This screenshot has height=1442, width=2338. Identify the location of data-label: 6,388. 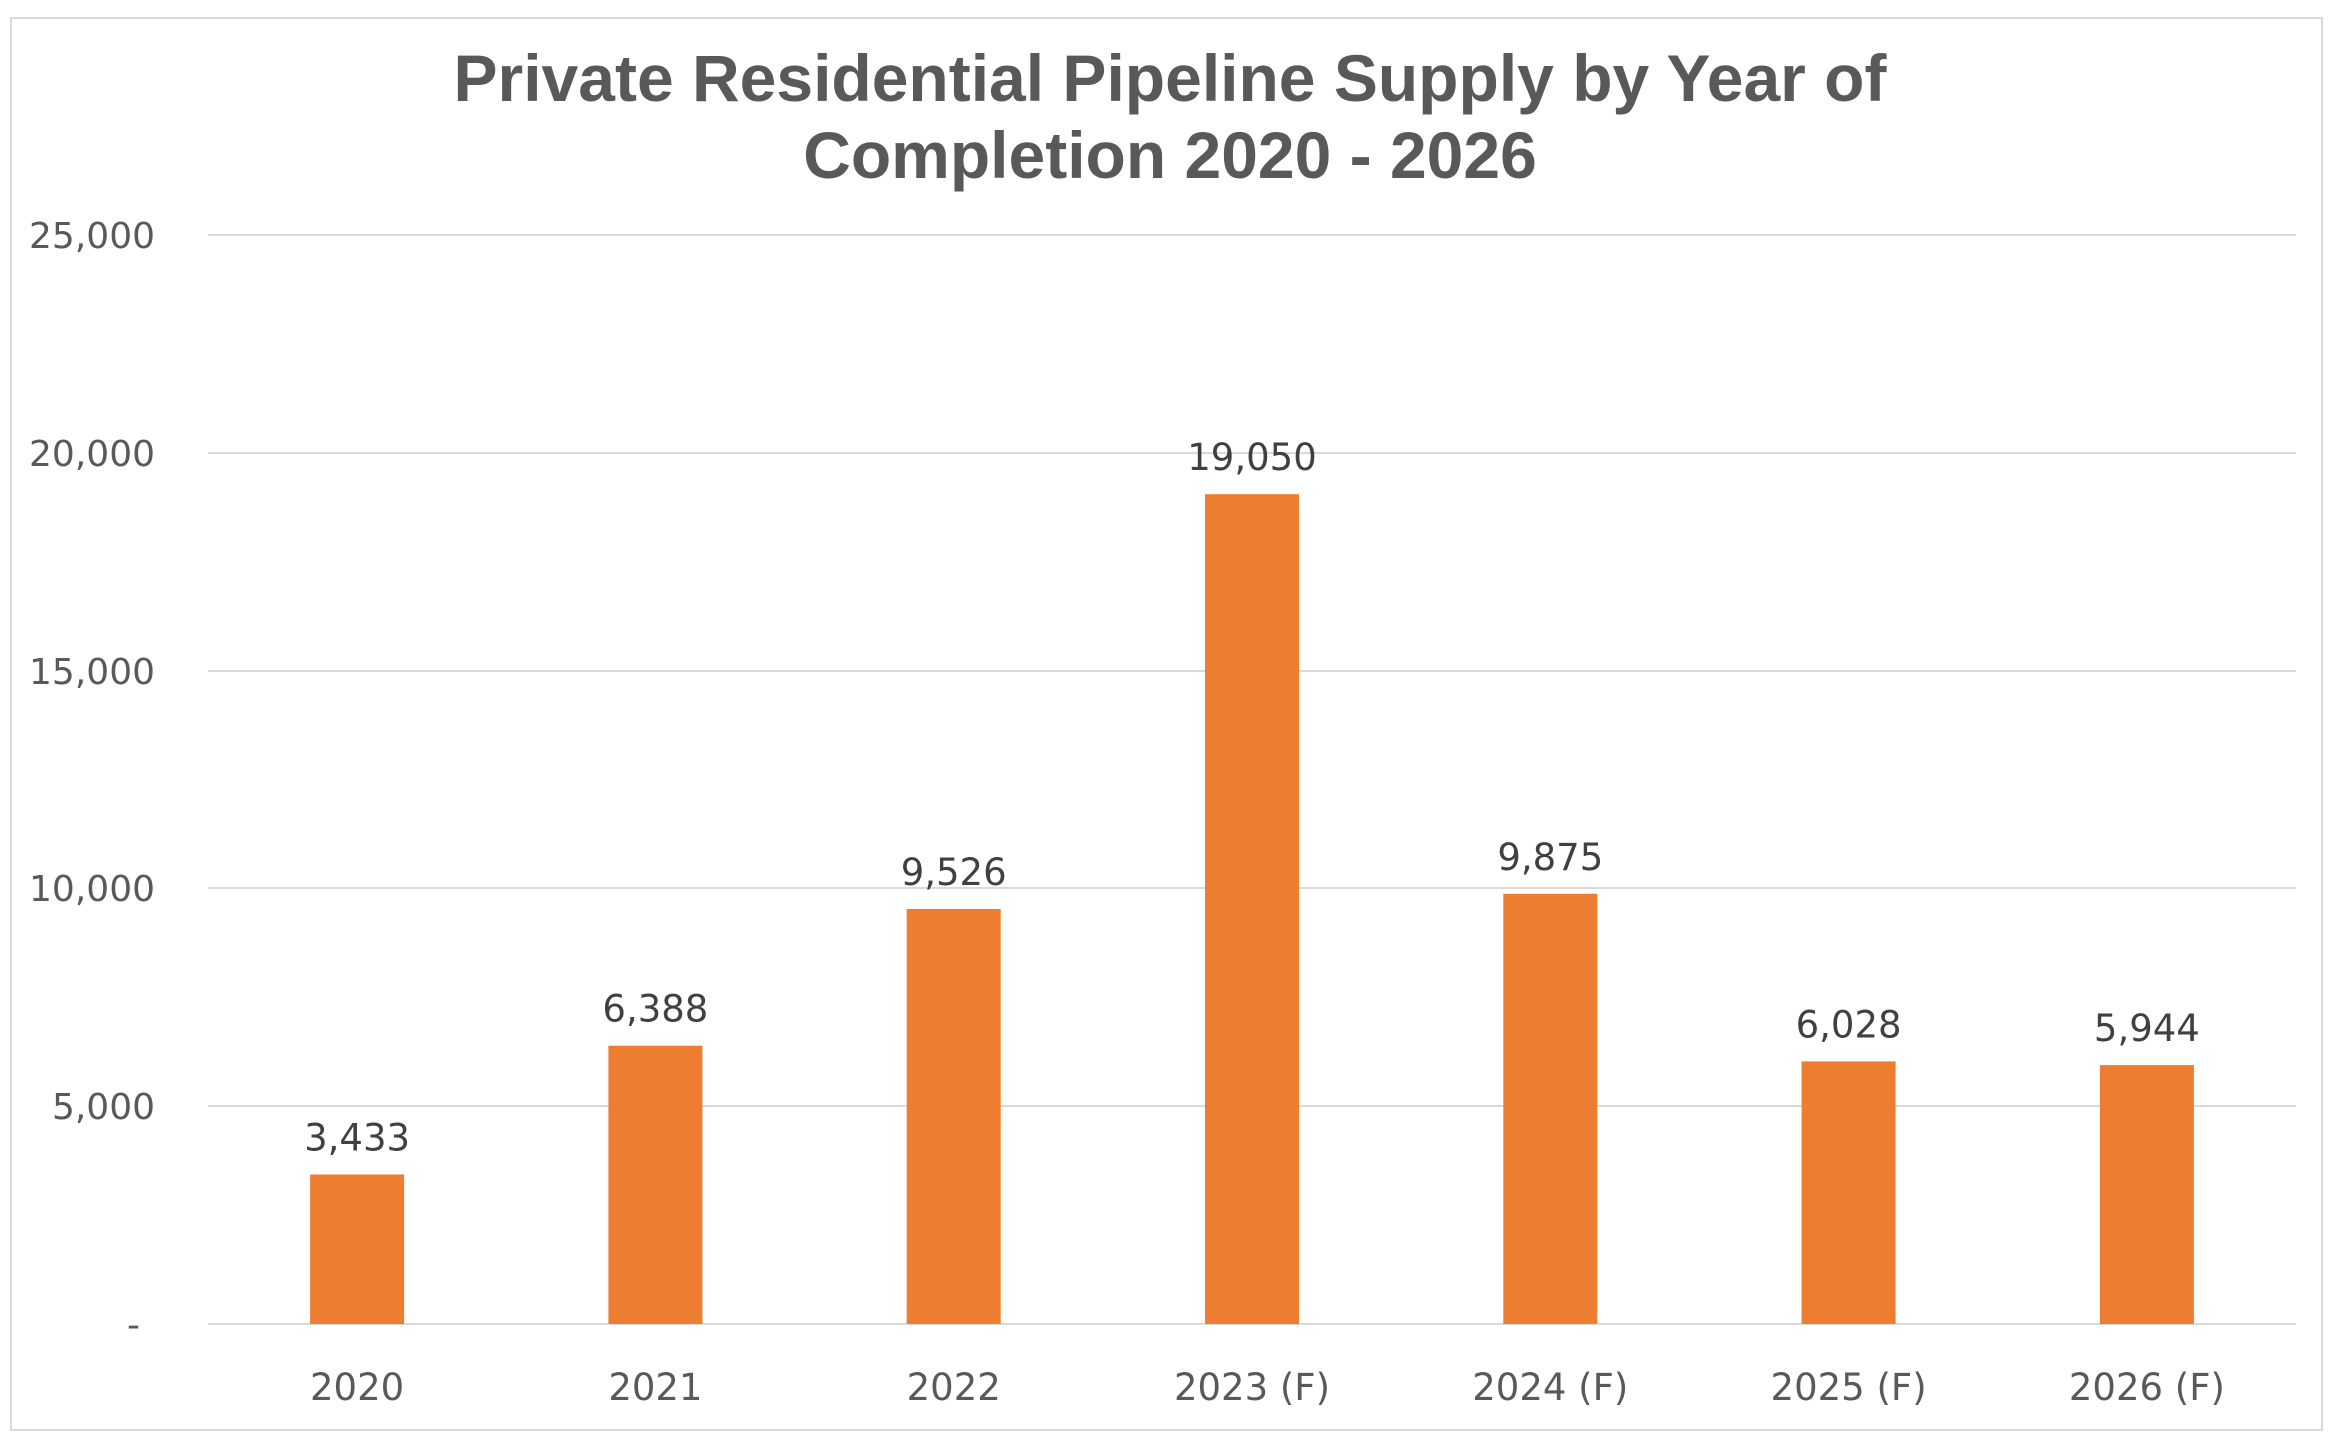
(655, 1009).